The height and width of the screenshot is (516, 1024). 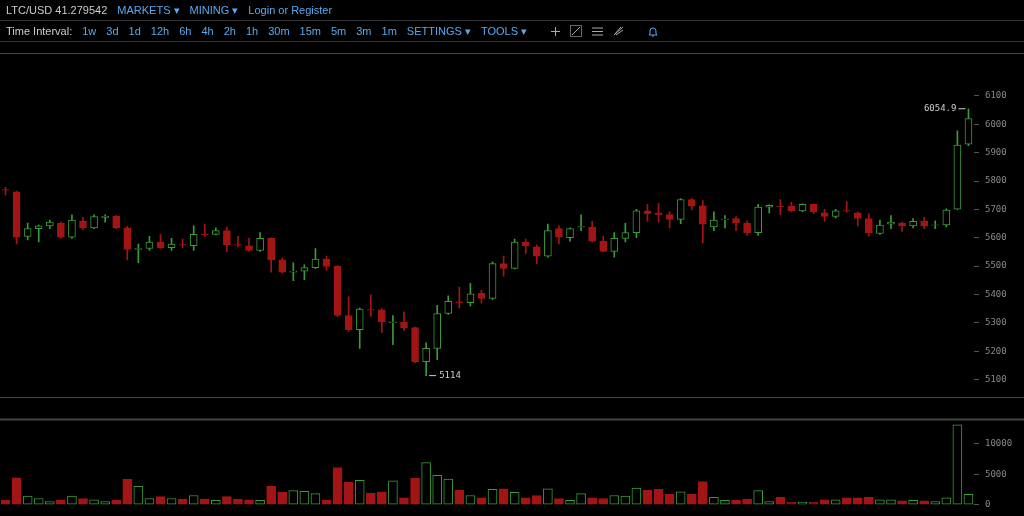 I want to click on y-tick-label: 5100, so click(x=996, y=378).